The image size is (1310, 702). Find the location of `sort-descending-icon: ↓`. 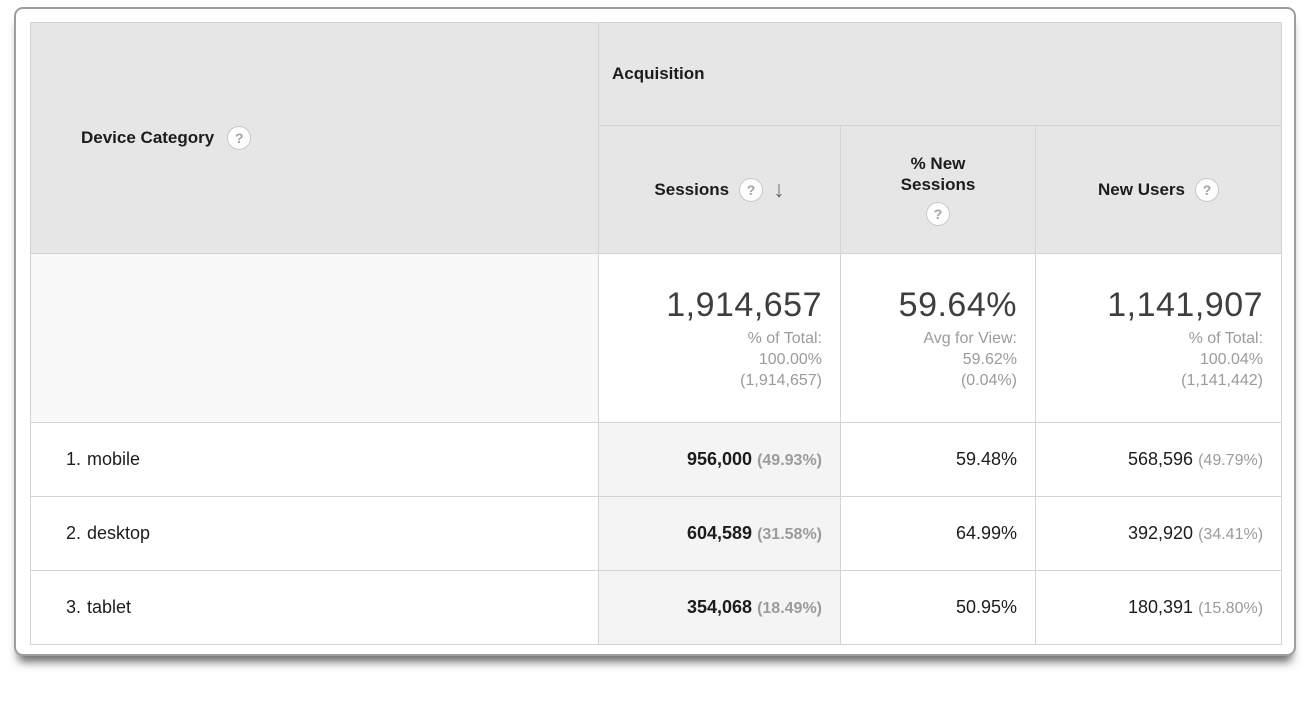

sort-descending-icon: ↓ is located at coordinates (779, 189).